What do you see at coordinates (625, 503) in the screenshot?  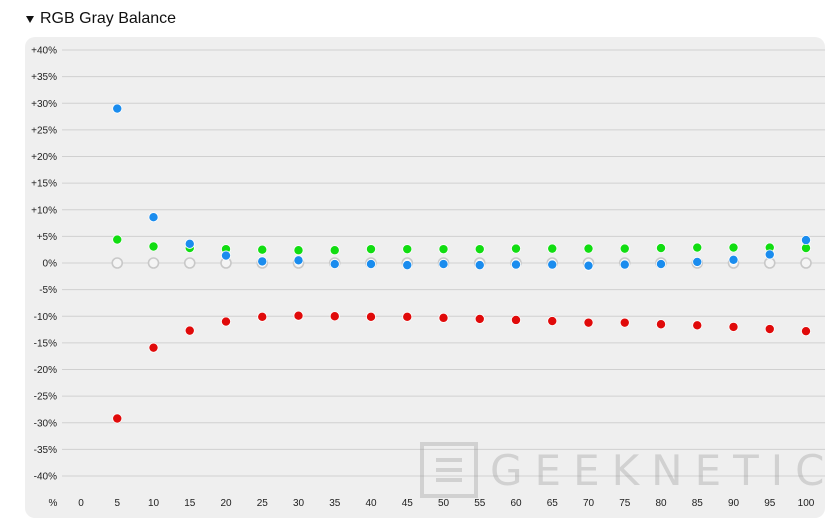 I see `x-tick-label: 75` at bounding box center [625, 503].